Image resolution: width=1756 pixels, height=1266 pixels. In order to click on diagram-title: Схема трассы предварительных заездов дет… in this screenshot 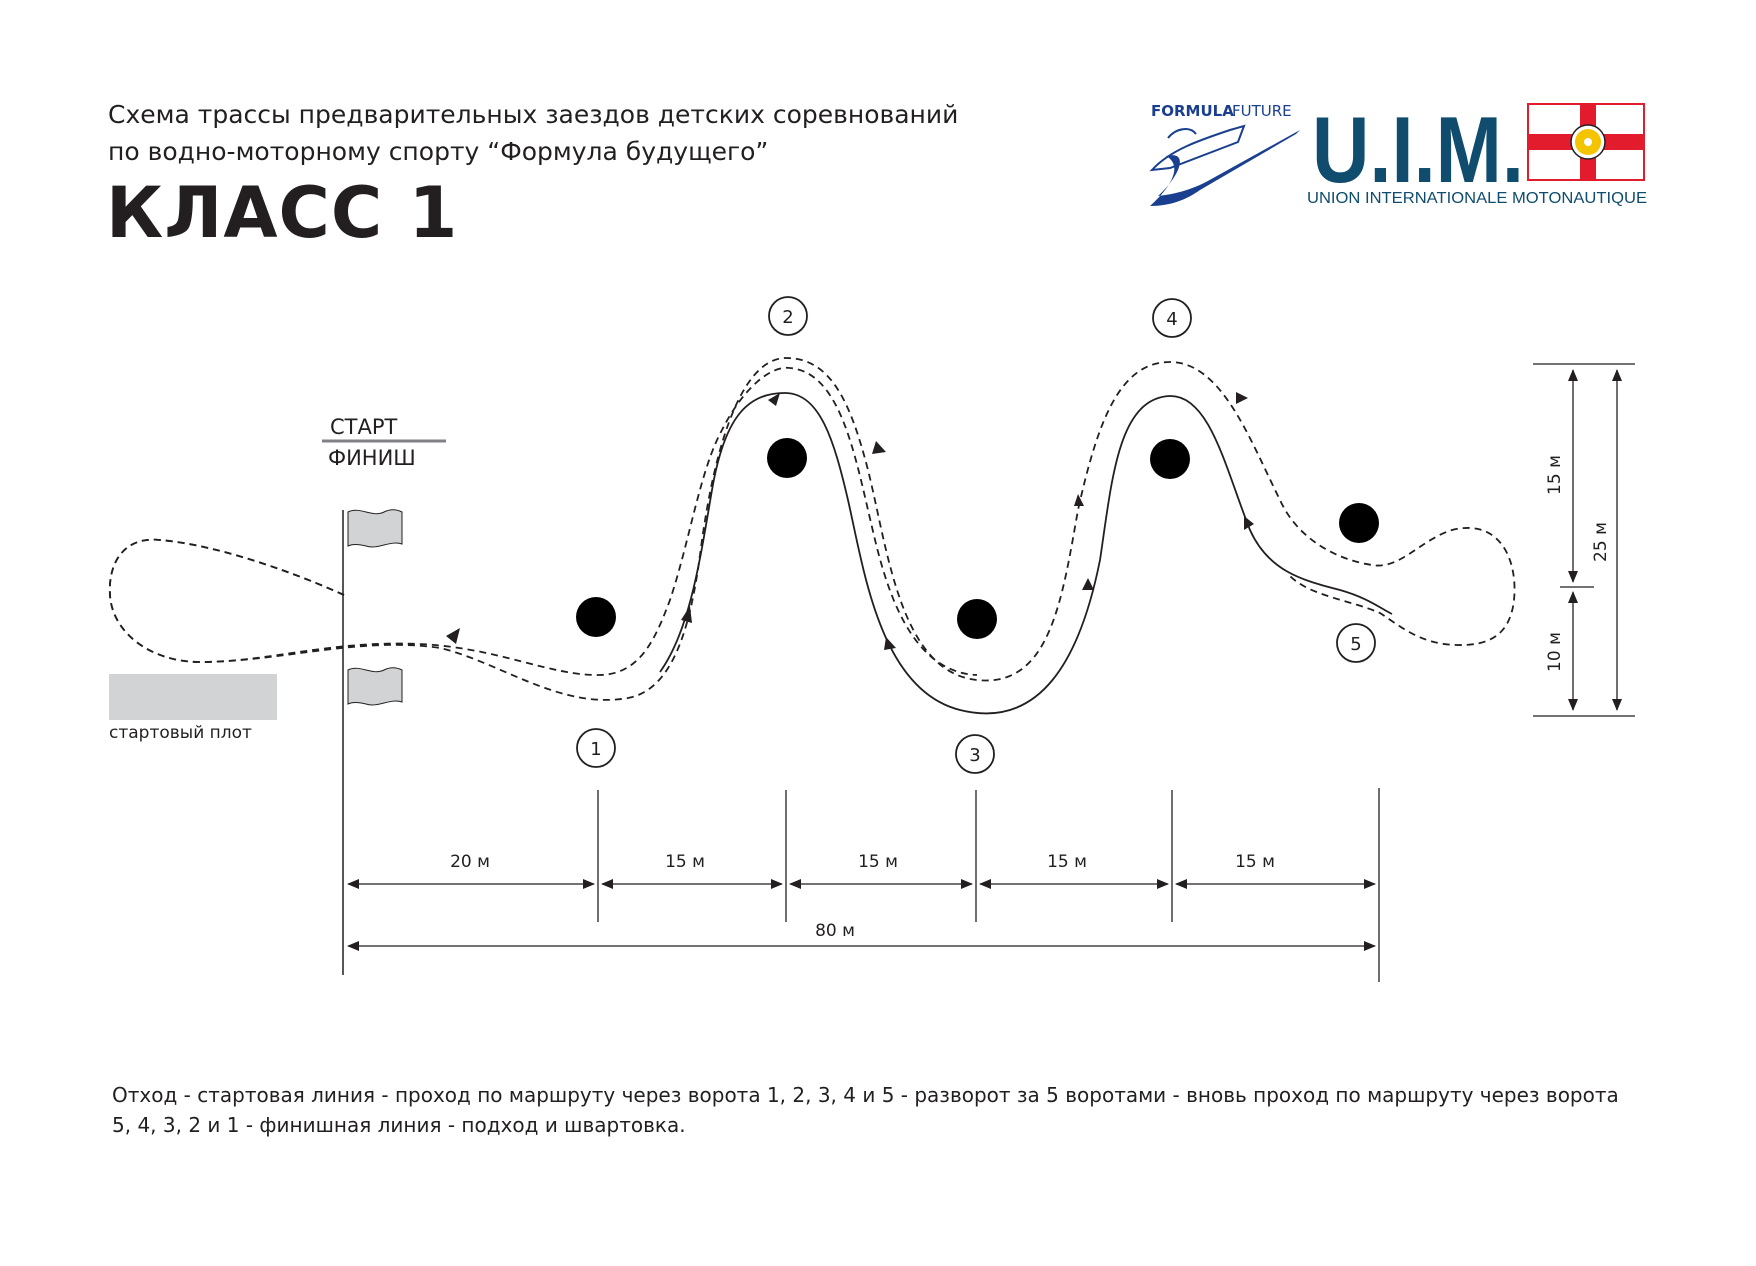, I will do `click(533, 133)`.